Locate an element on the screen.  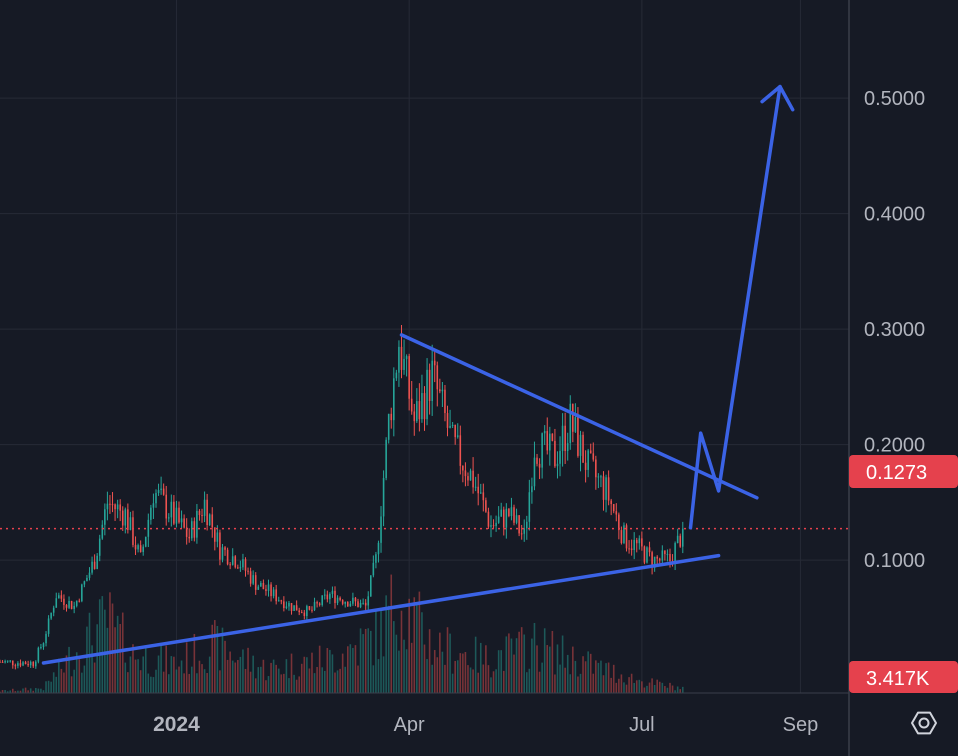
support-trendline is located at coordinates (381, 609).